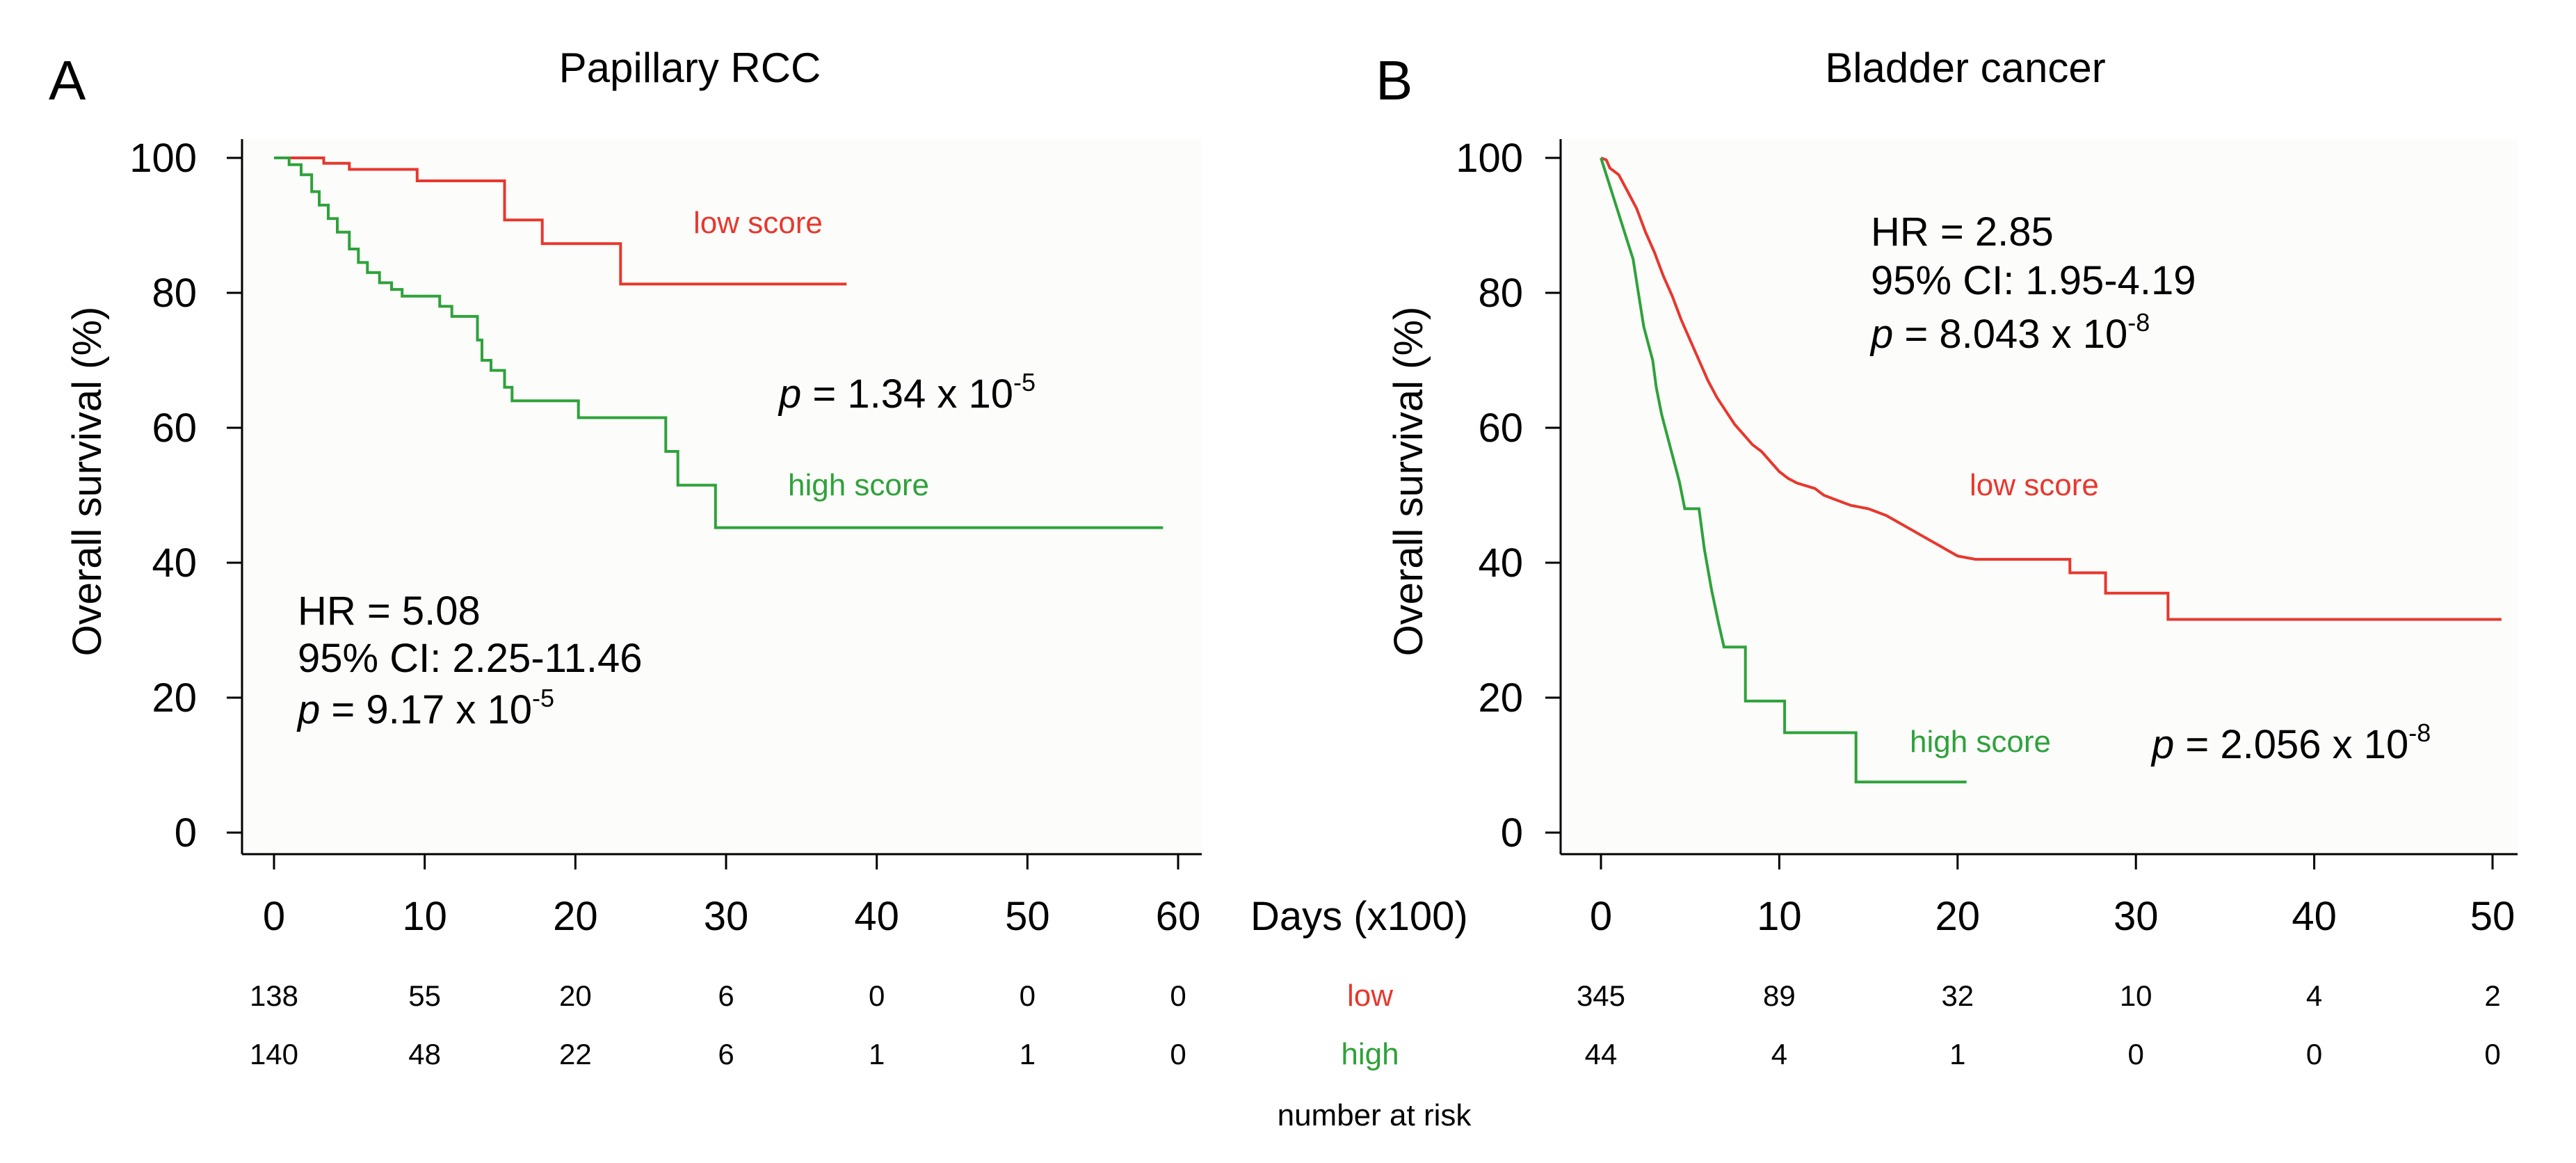 Image resolution: width=2576 pixels, height=1163 pixels. What do you see at coordinates (1601, 995) in the screenshot?
I see `risk-count-low: 345` at bounding box center [1601, 995].